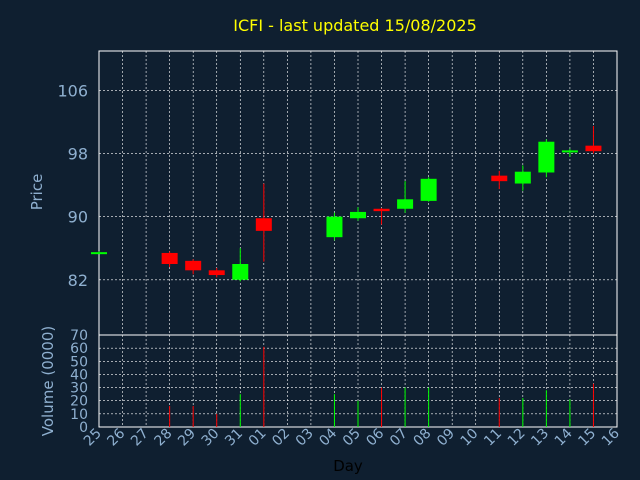 Image resolution: width=640 pixels, height=480 pixels. Describe the element at coordinates (305, 438) in the screenshot. I see `x-tick-label: 03` at that location.